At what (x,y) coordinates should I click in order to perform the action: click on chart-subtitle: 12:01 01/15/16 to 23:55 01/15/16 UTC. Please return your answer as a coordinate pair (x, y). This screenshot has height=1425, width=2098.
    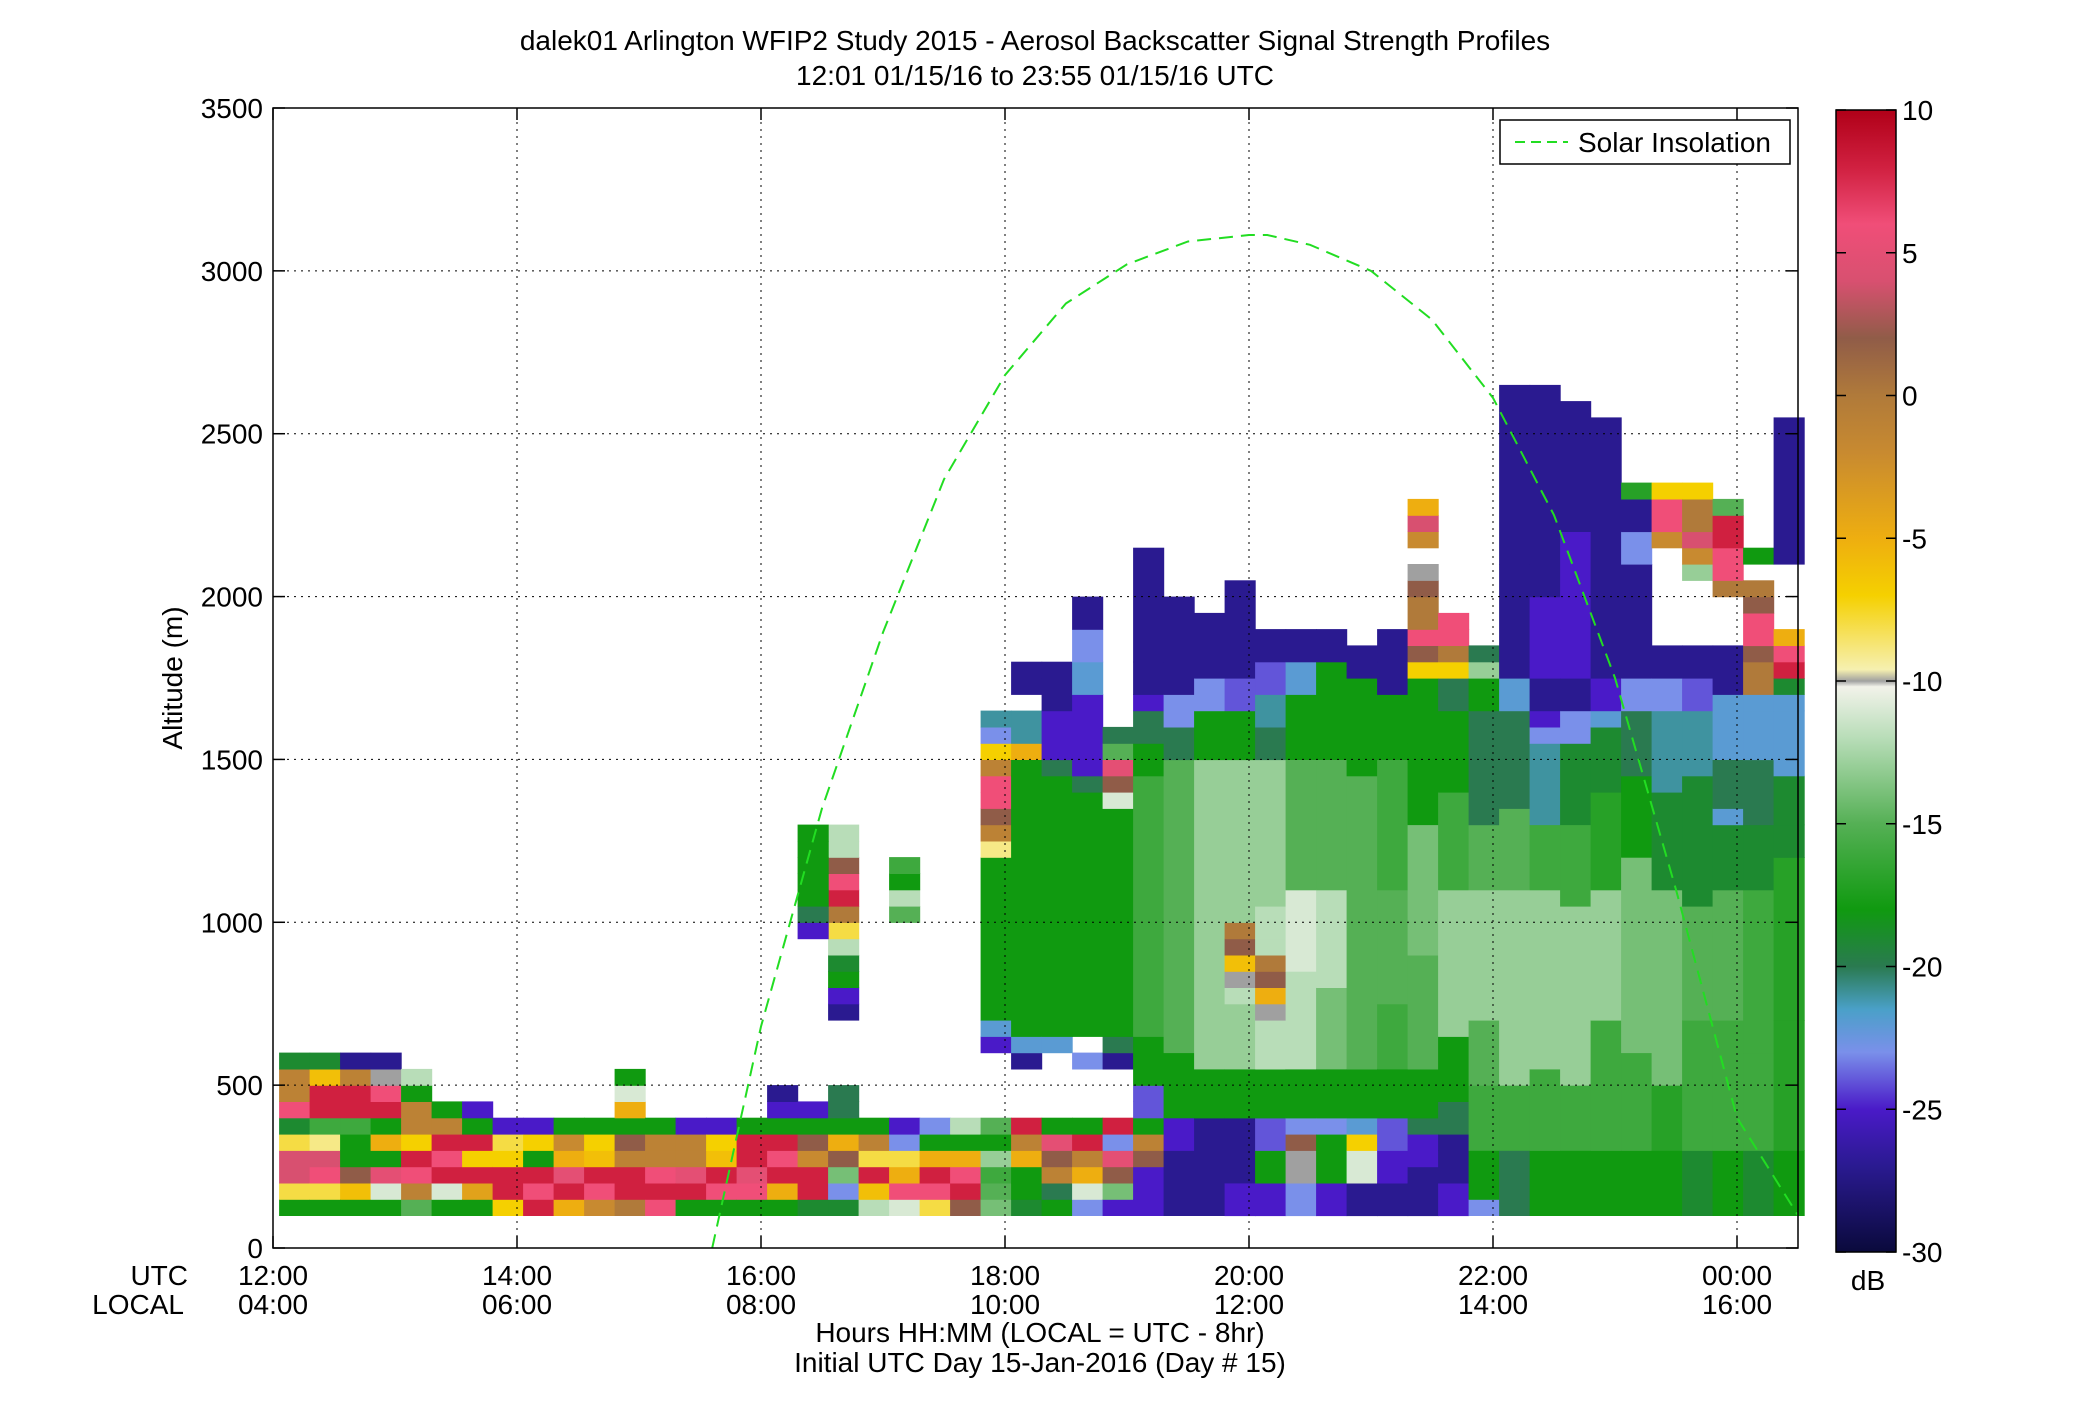
    Looking at the image, I should click on (1035, 75).